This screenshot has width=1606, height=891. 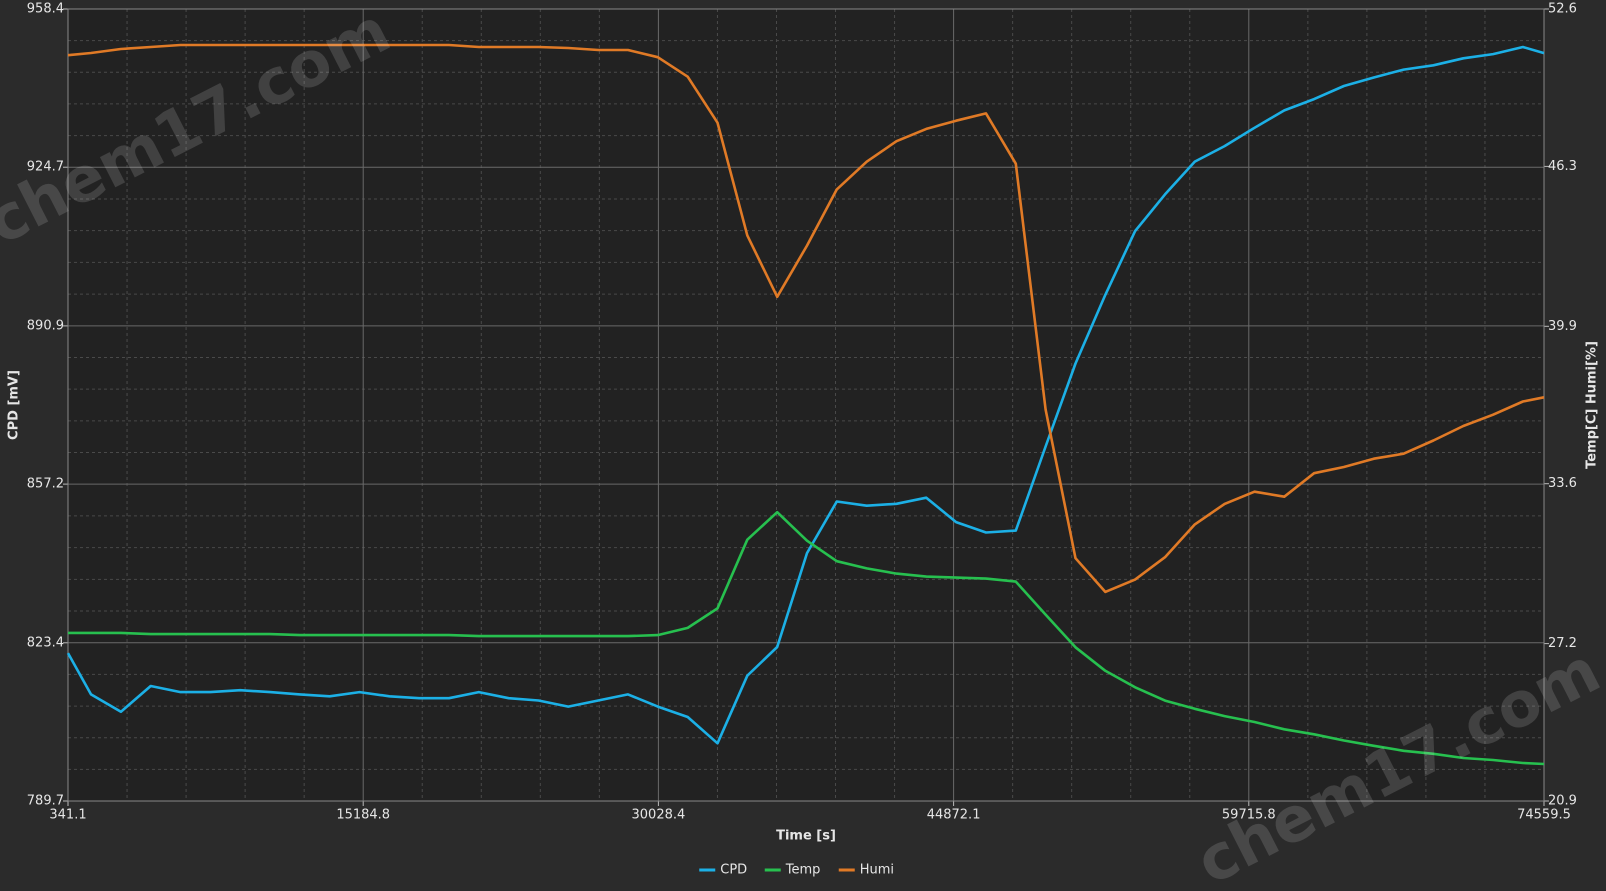 What do you see at coordinates (45, 801) in the screenshot?
I see `y-tick-label: 789.7` at bounding box center [45, 801].